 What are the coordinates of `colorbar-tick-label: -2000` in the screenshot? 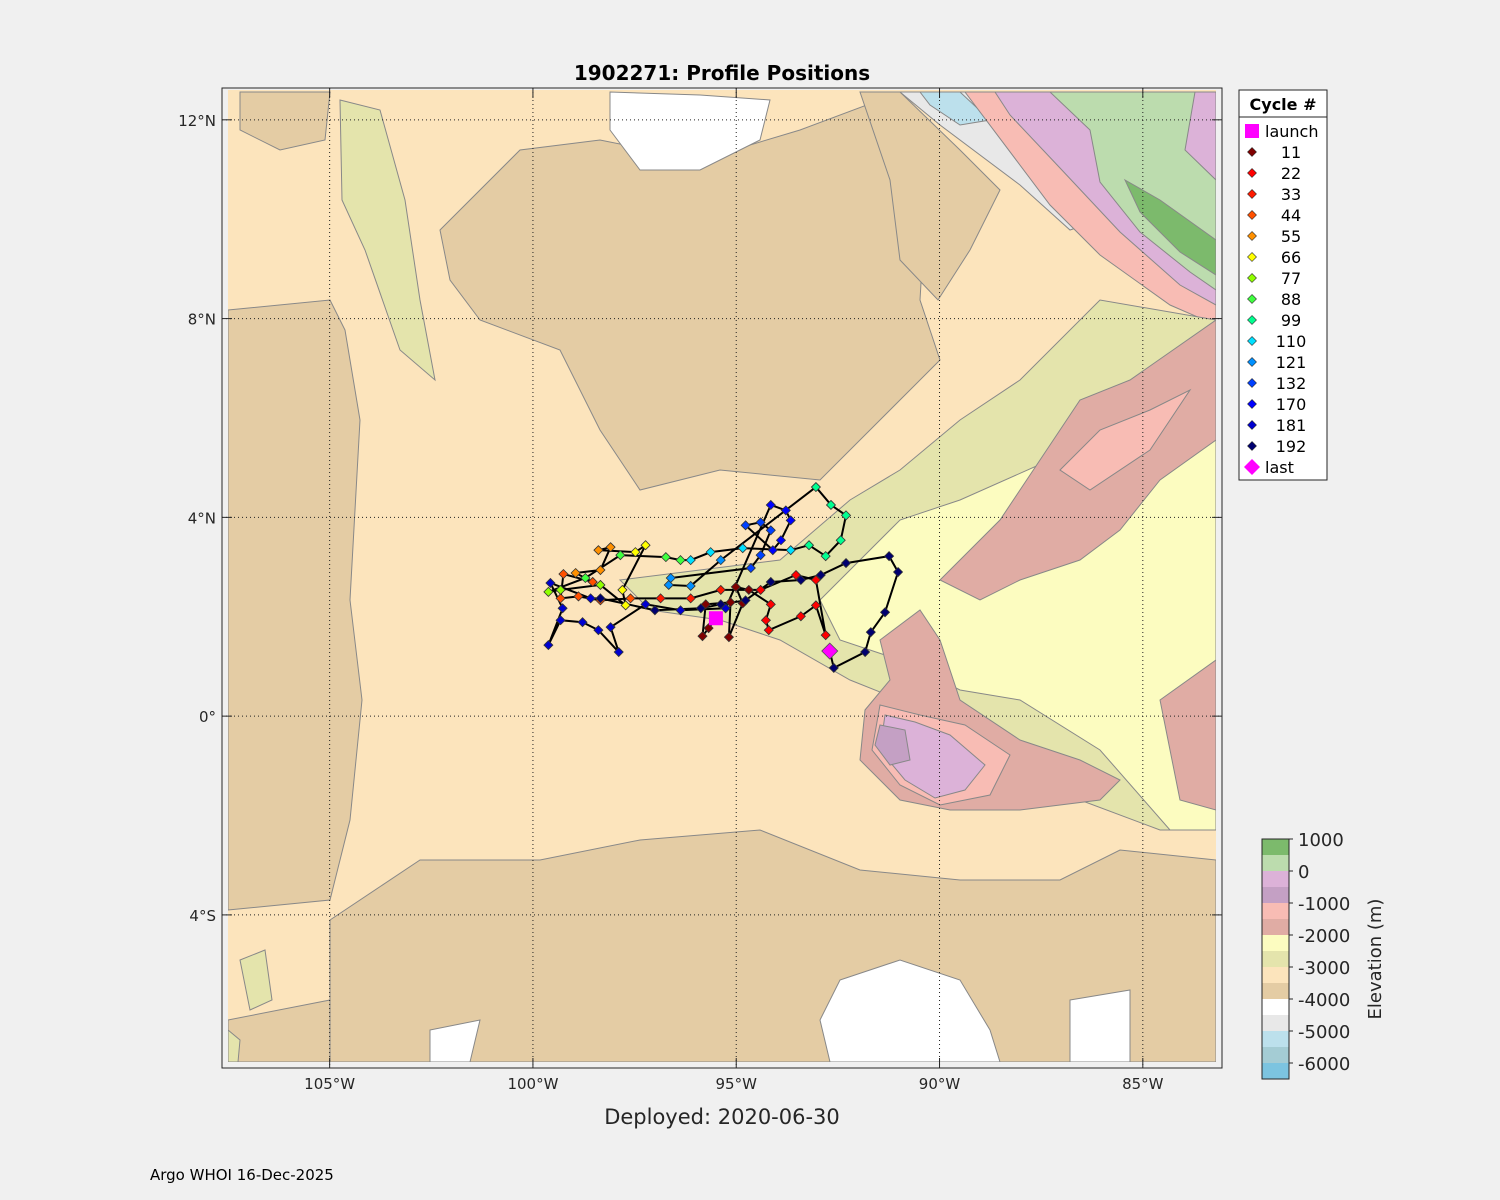 It's located at (1324, 936).